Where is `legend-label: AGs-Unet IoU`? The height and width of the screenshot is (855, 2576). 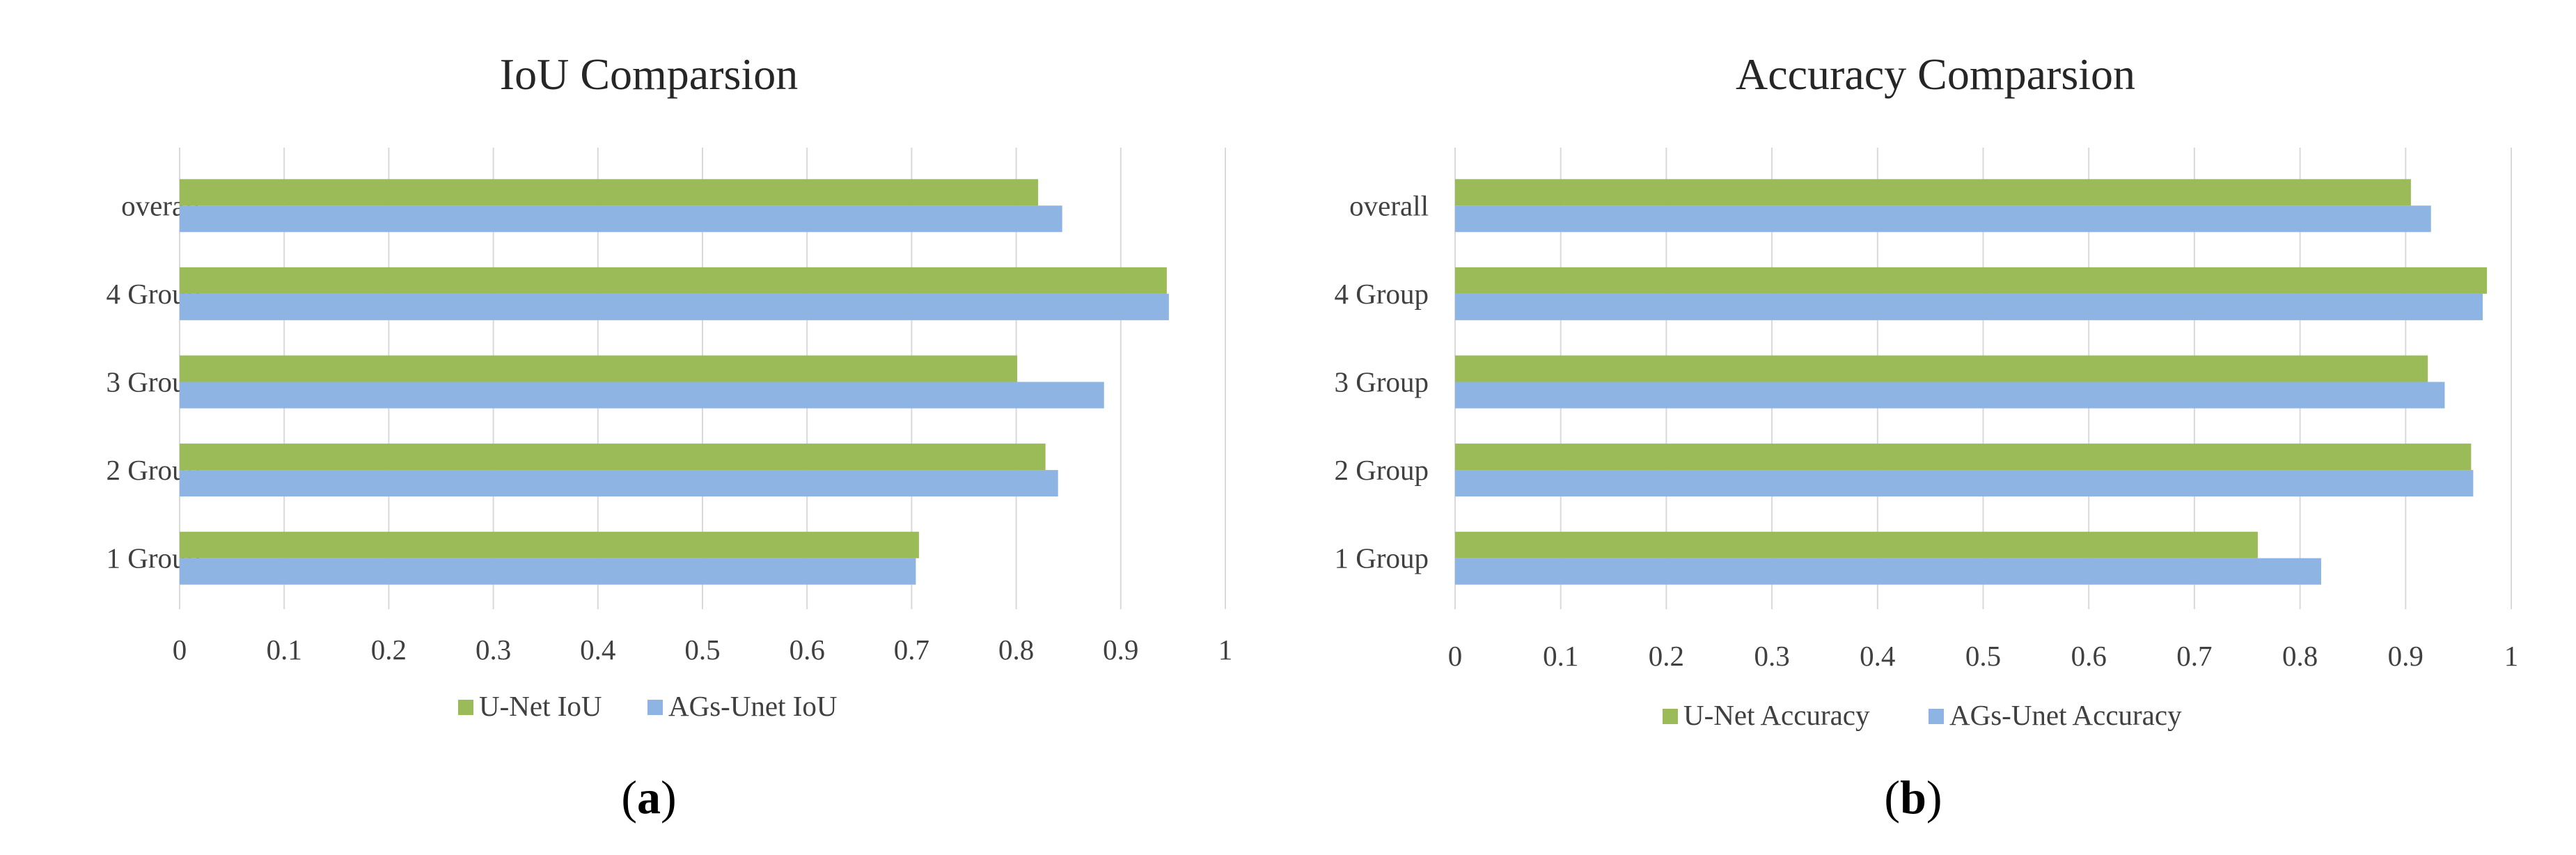 legend-label: AGs-Unet IoU is located at coordinates (753, 706).